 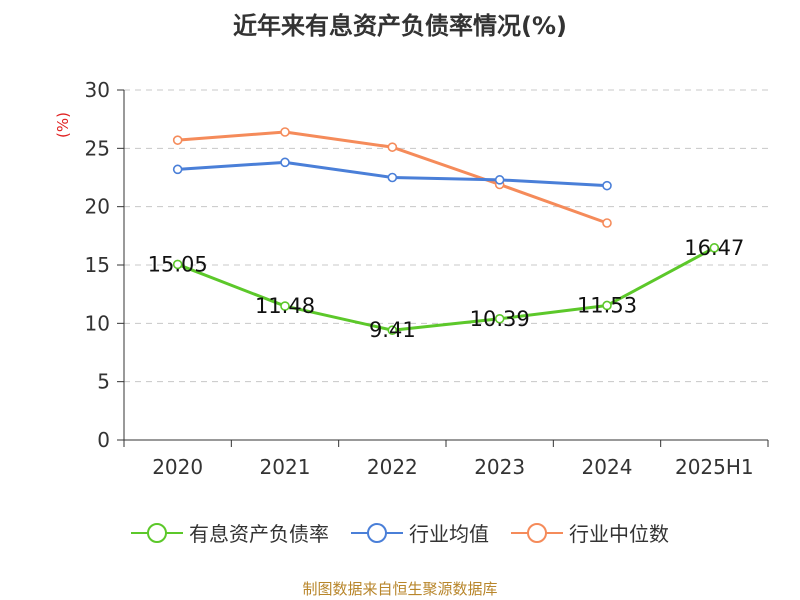 What do you see at coordinates (619, 534) in the screenshot?
I see `legend-label: 行业中位数` at bounding box center [619, 534].